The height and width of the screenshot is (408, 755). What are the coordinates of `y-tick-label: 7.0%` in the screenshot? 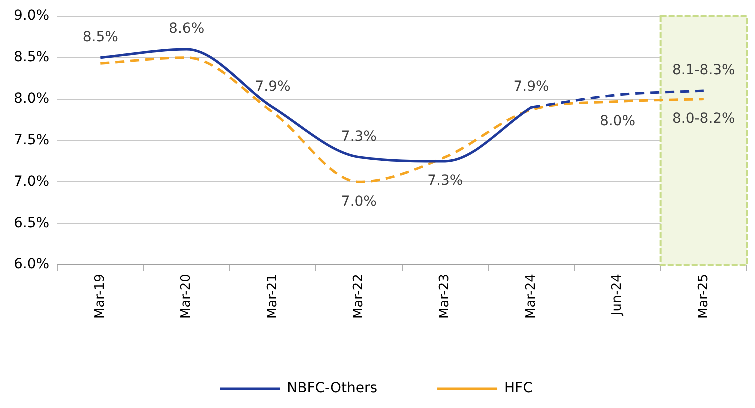 It's located at (32, 182).